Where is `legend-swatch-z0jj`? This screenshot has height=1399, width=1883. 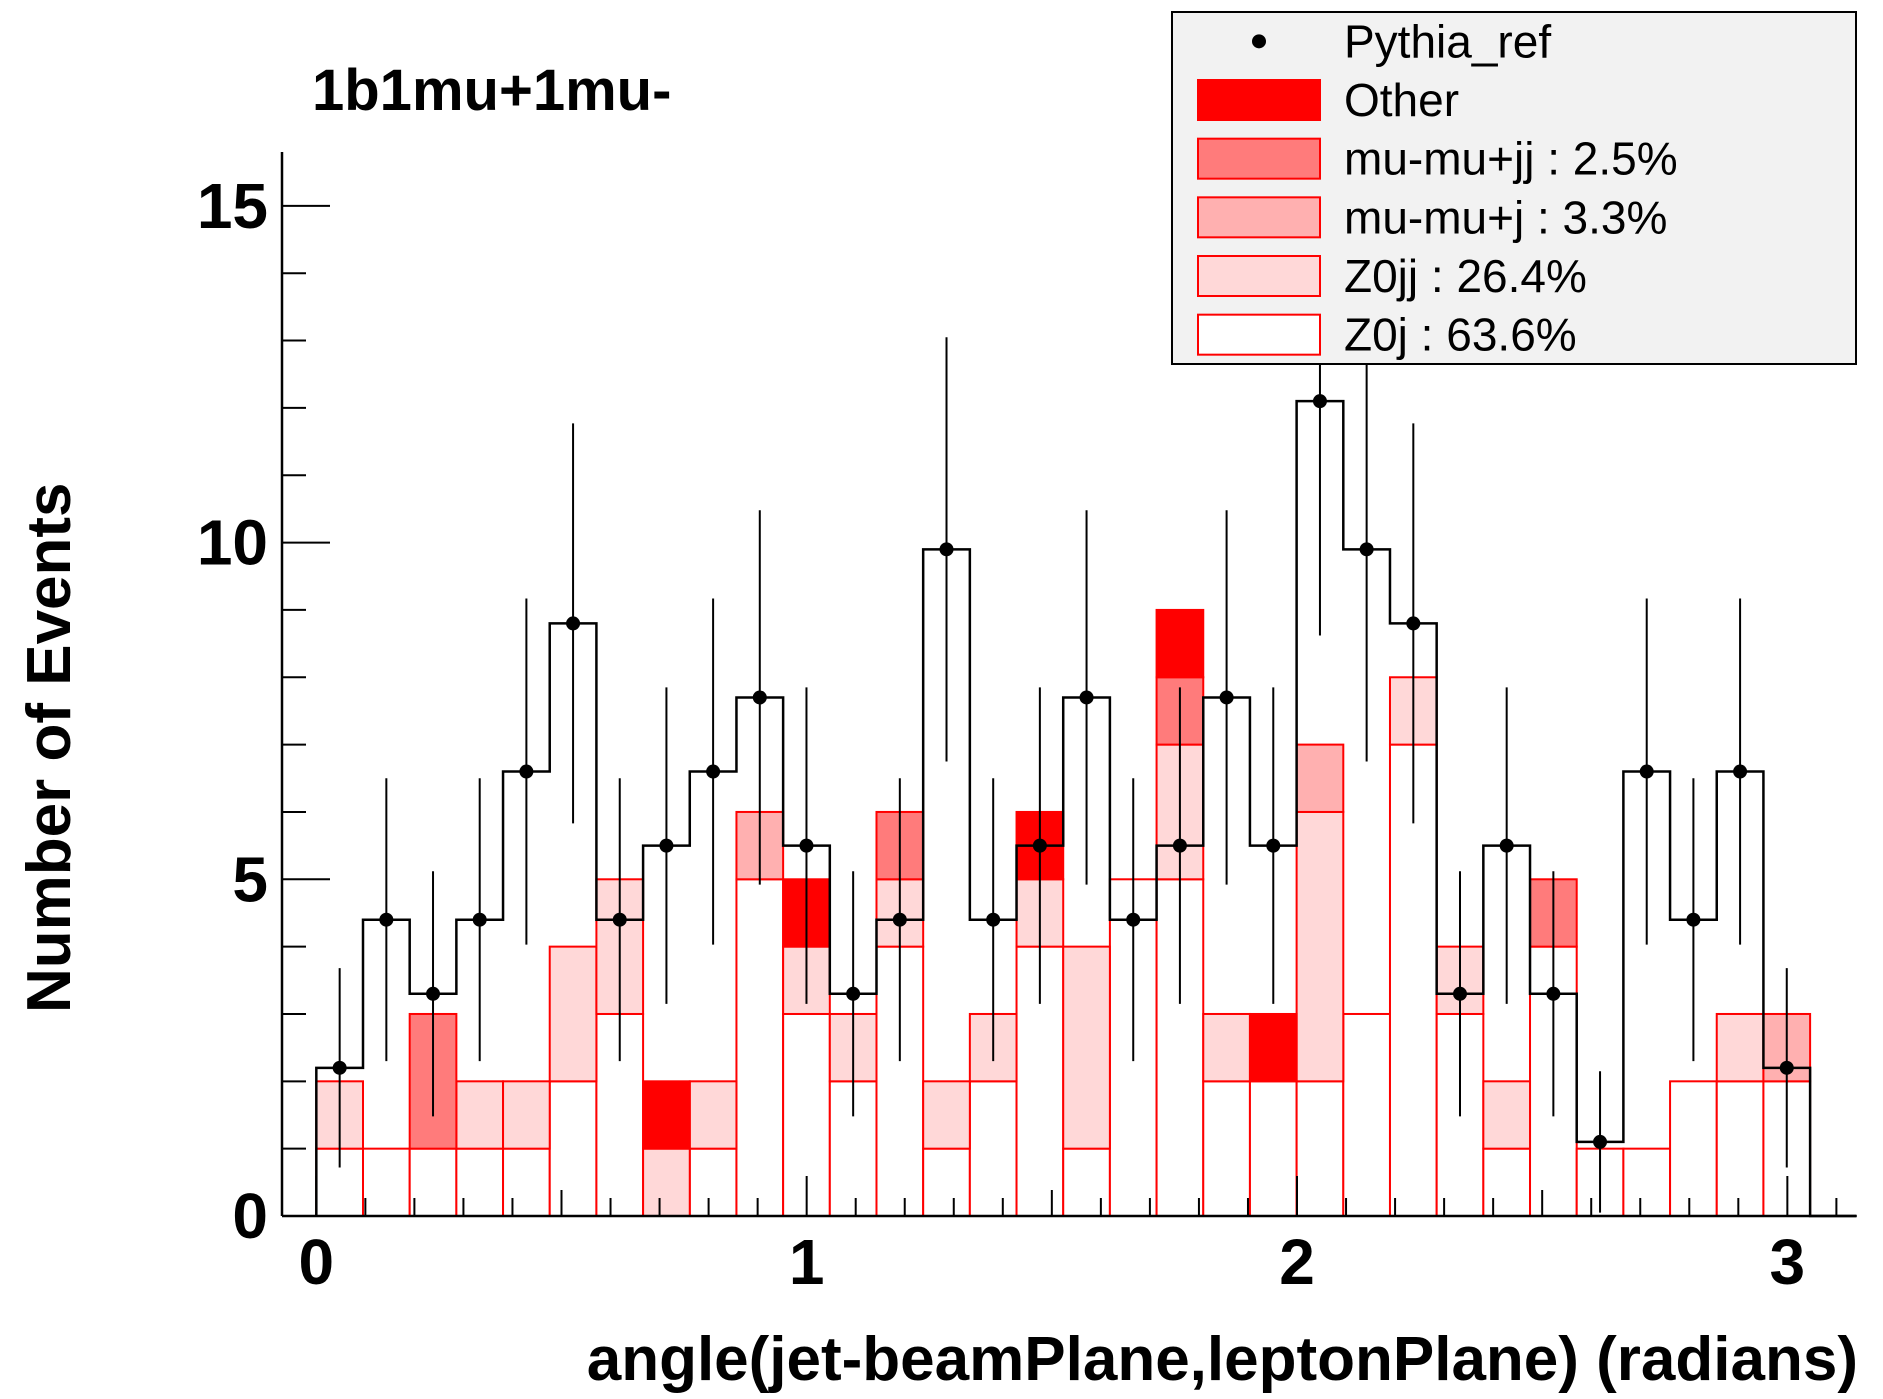
legend-swatch-z0jj is located at coordinates (1259, 276).